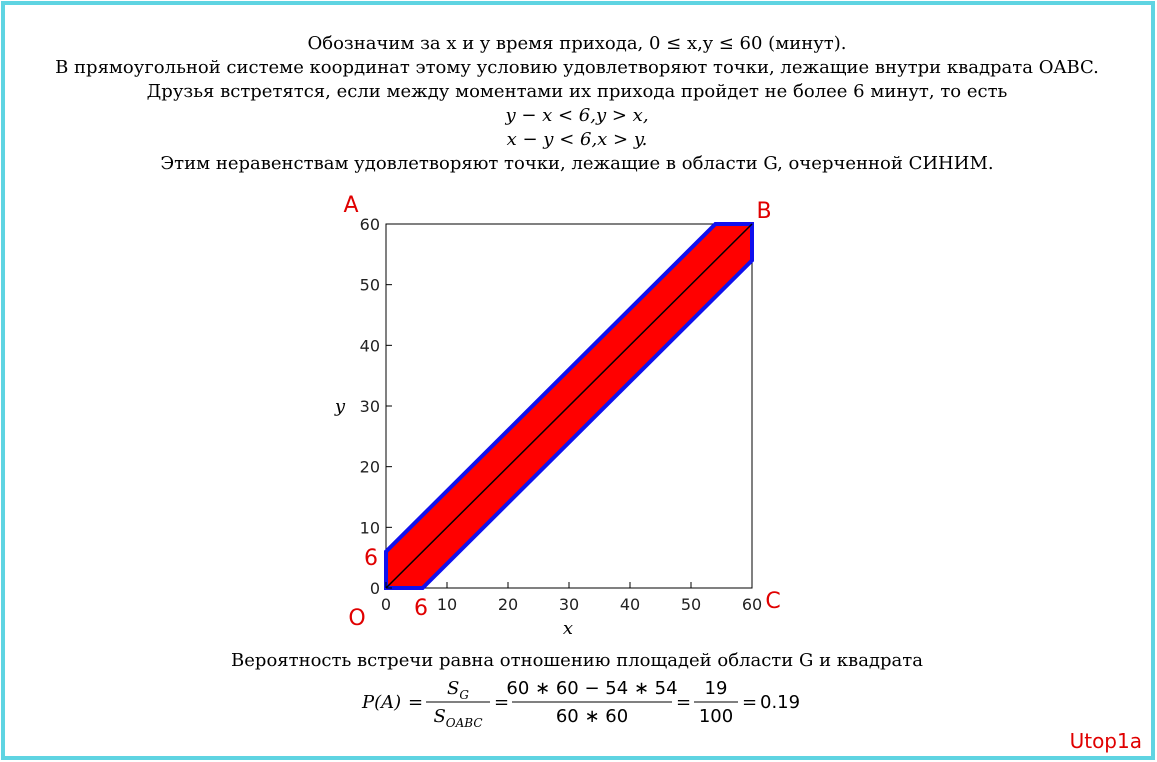  What do you see at coordinates (772, 601) in the screenshot?
I see `point-label: C` at bounding box center [772, 601].